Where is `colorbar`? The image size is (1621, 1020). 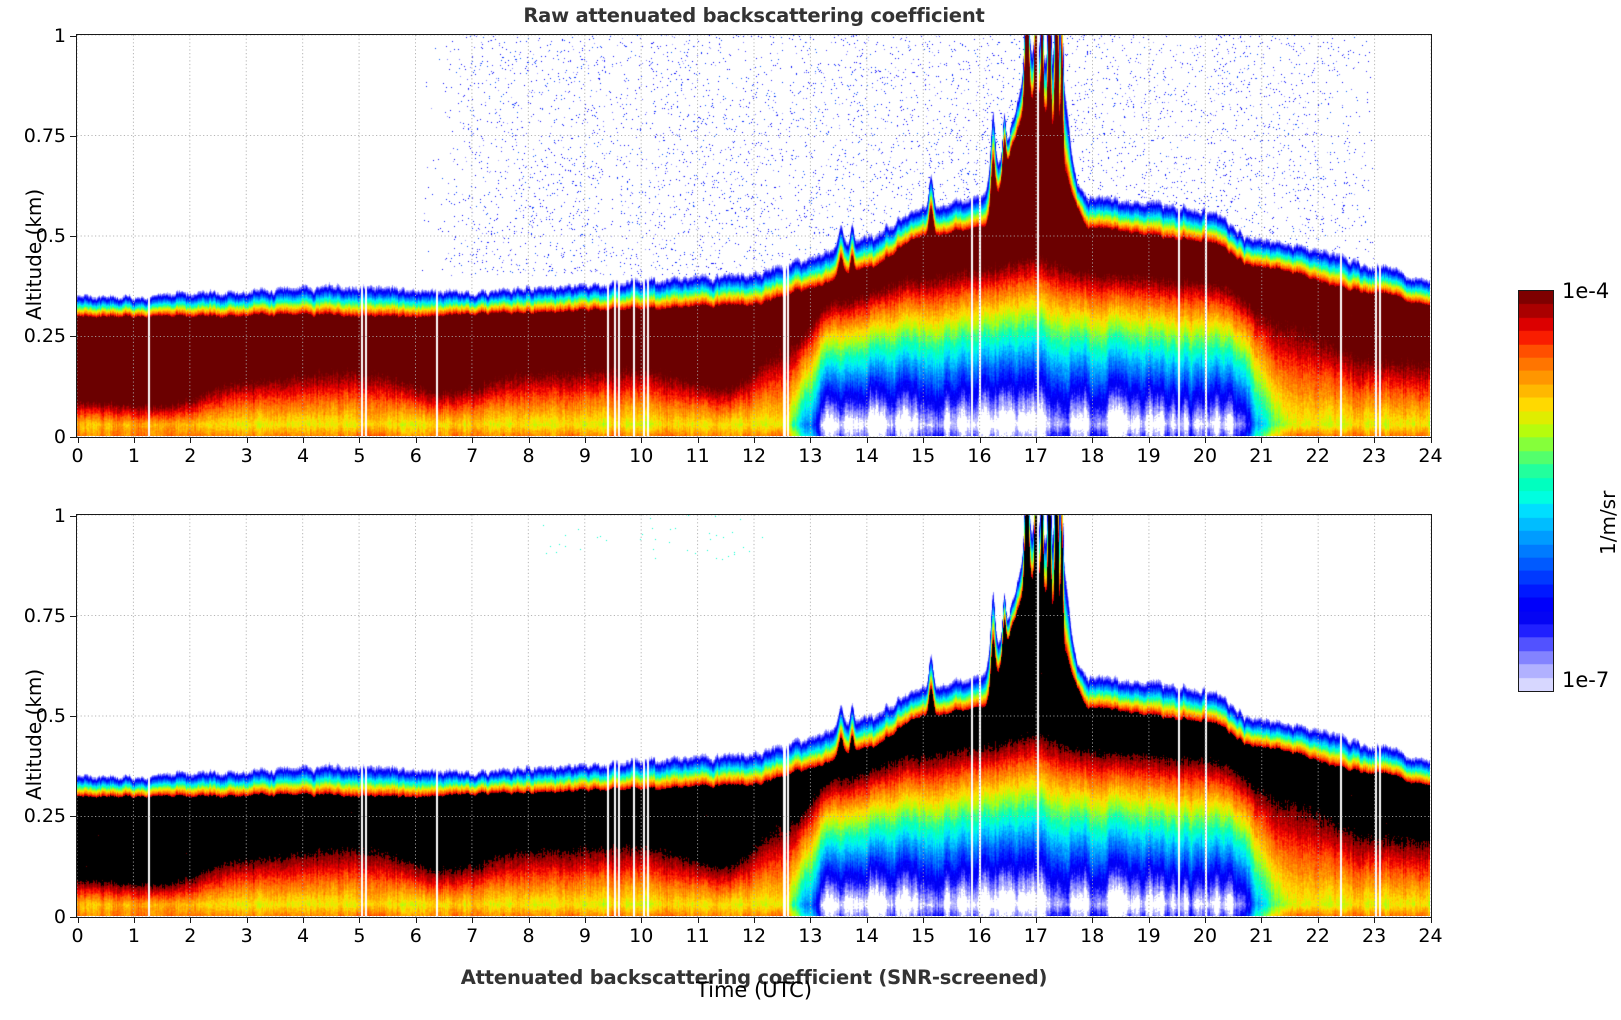
colorbar is located at coordinates (1536, 491).